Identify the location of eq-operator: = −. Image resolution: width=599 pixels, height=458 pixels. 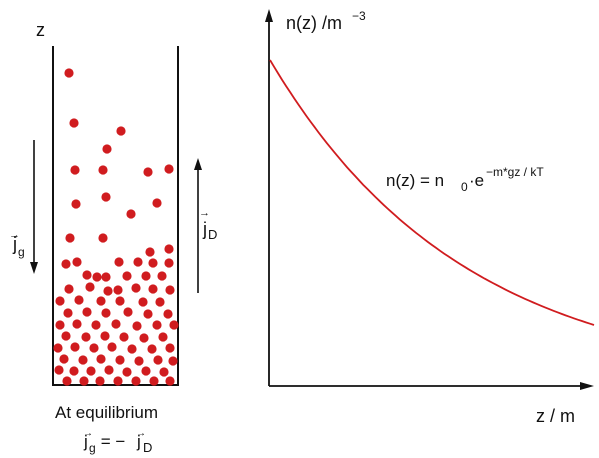
(113, 441).